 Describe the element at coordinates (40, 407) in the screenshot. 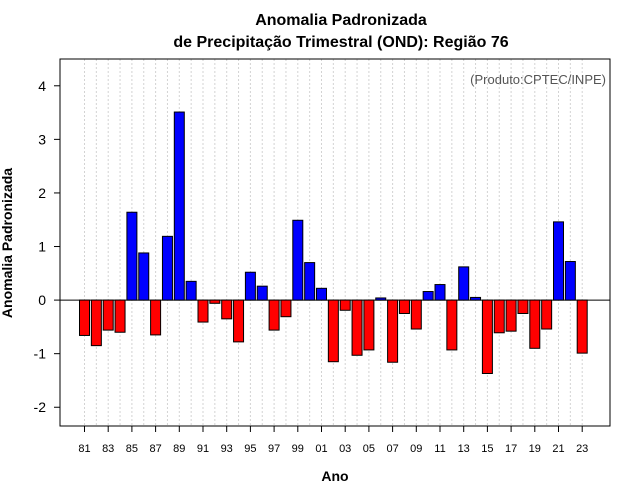

I see `y-tick-label: -2` at that location.